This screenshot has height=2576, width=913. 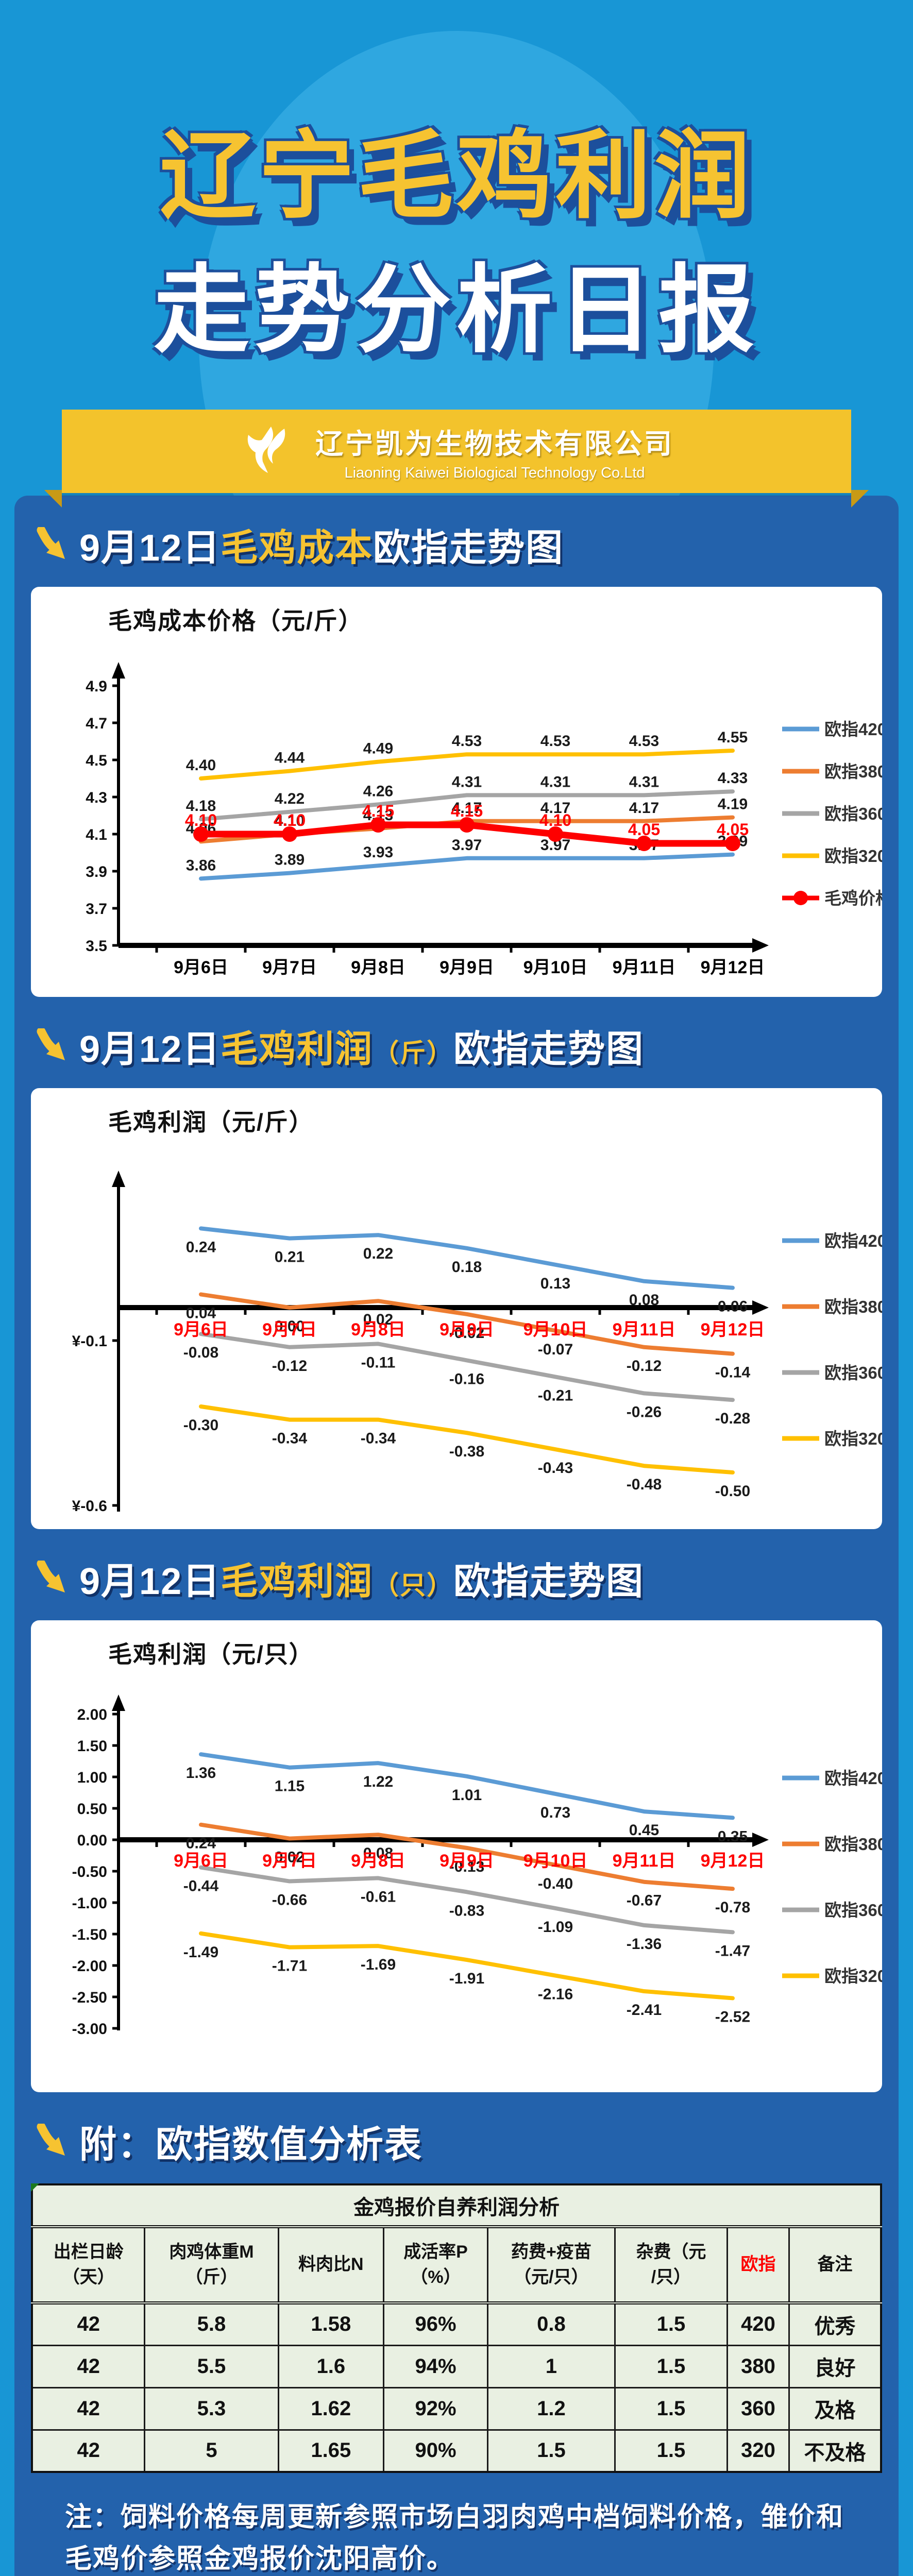 What do you see at coordinates (733, 1306) in the screenshot?
I see `svg-text: 0.06` at bounding box center [733, 1306].